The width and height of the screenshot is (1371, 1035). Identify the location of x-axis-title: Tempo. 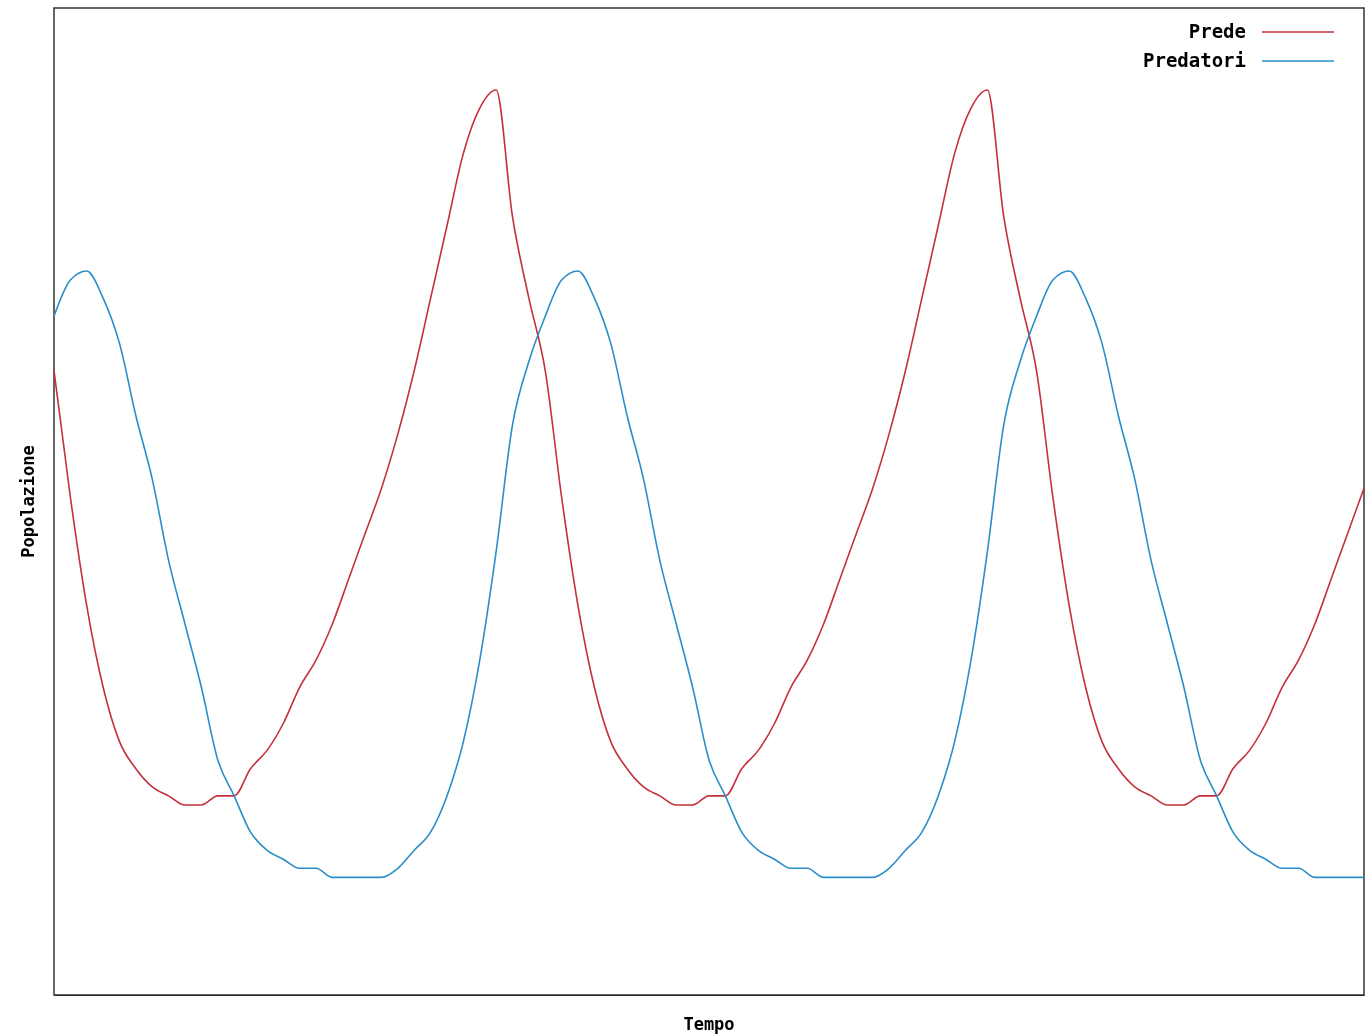
(709, 1024).